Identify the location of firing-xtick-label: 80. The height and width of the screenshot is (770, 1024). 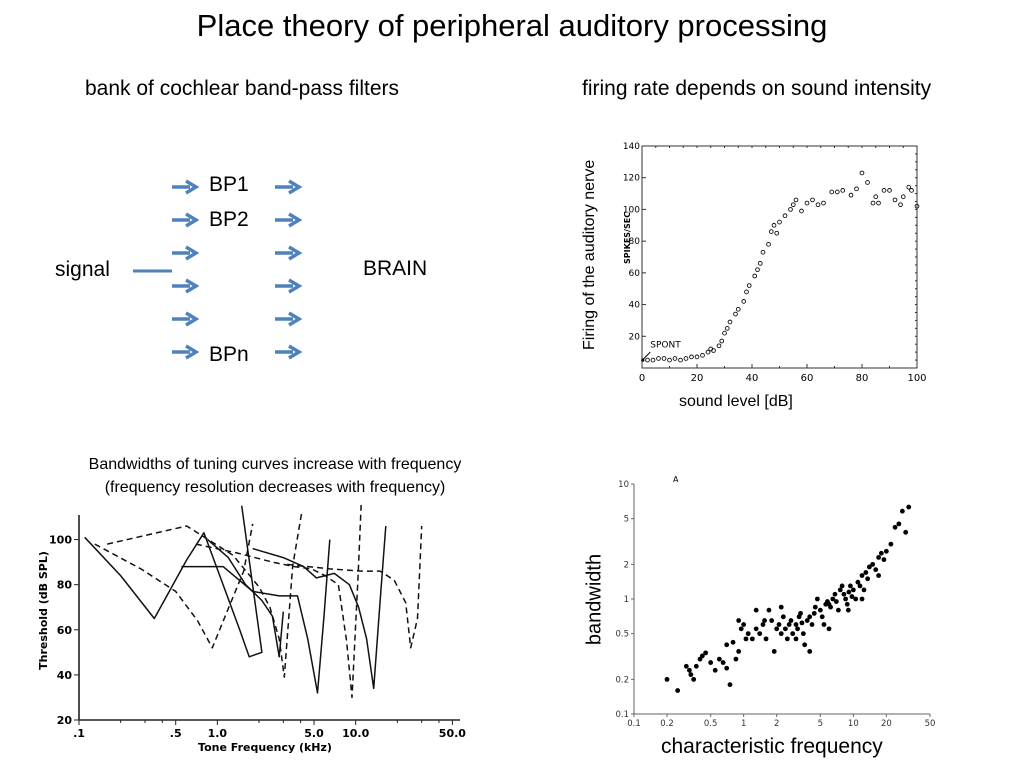
(862, 378).